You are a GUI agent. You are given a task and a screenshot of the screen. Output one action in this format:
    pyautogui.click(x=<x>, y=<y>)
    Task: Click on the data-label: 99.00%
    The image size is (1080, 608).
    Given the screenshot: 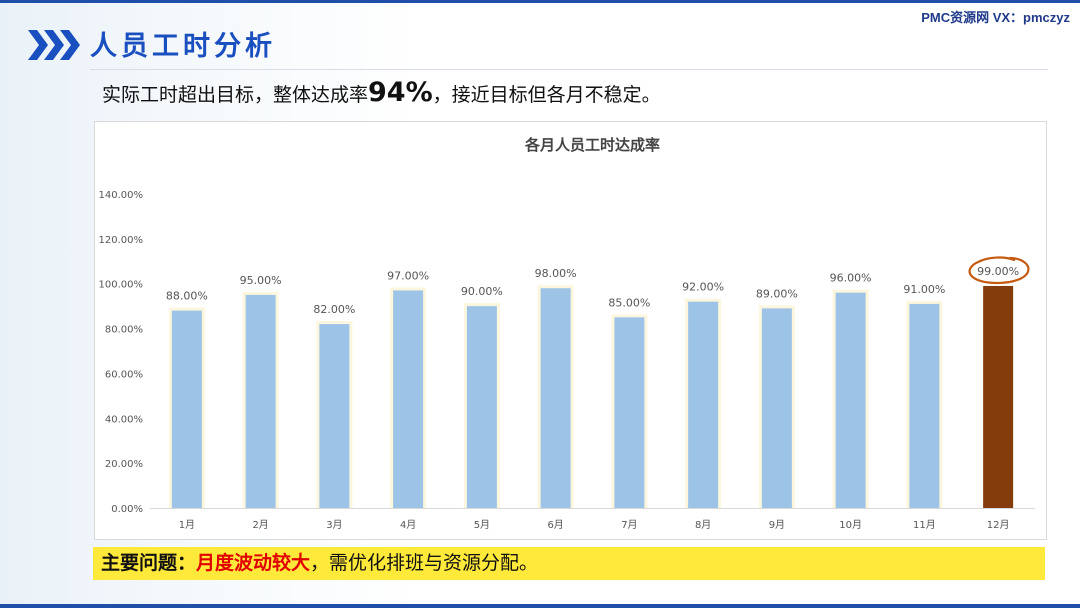 What is the action you would take?
    pyautogui.click(x=998, y=271)
    